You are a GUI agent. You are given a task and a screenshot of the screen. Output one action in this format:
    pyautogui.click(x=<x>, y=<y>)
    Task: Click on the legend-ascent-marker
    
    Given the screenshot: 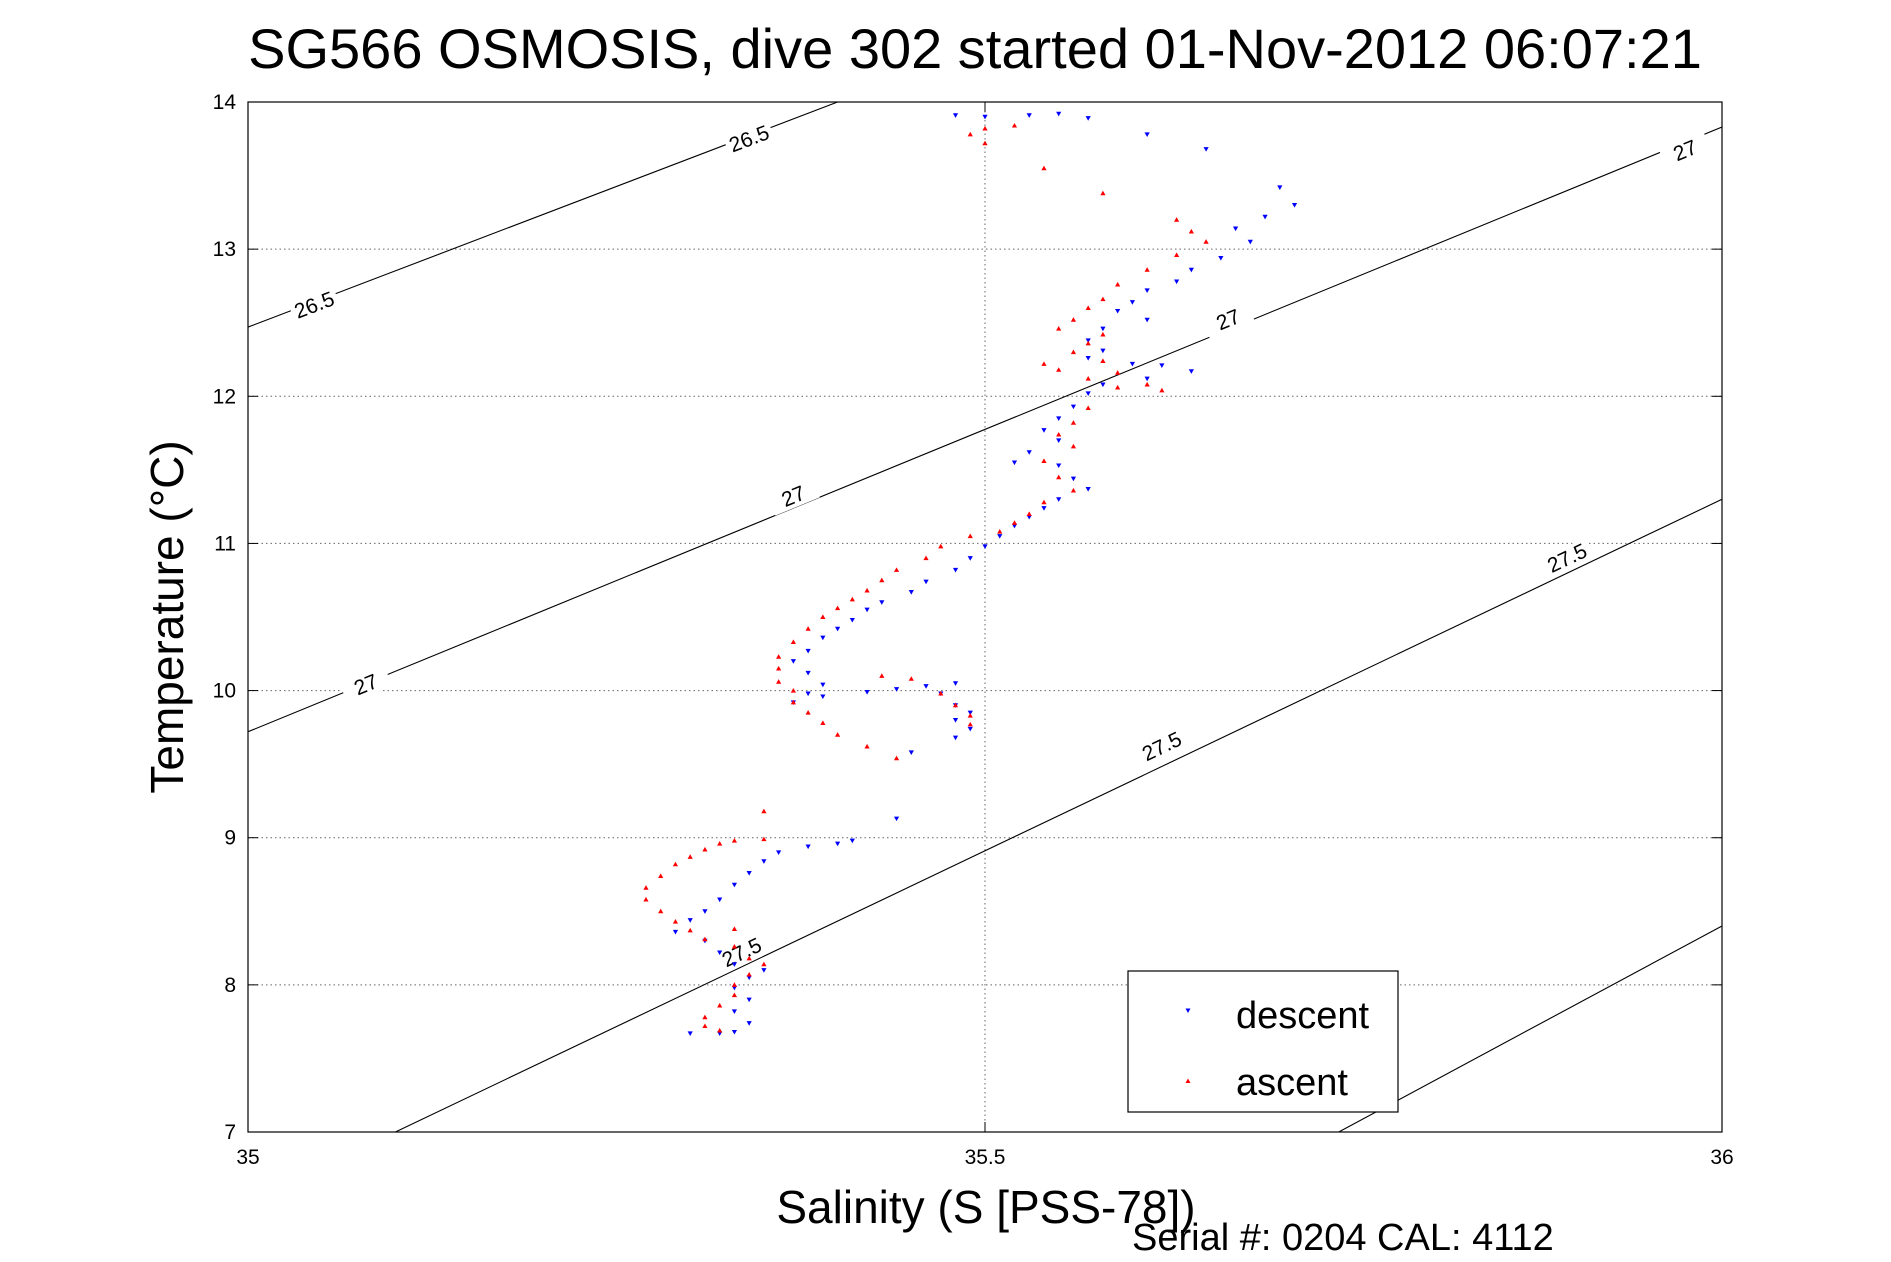 What is the action you would take?
    pyautogui.click(x=1188, y=1080)
    